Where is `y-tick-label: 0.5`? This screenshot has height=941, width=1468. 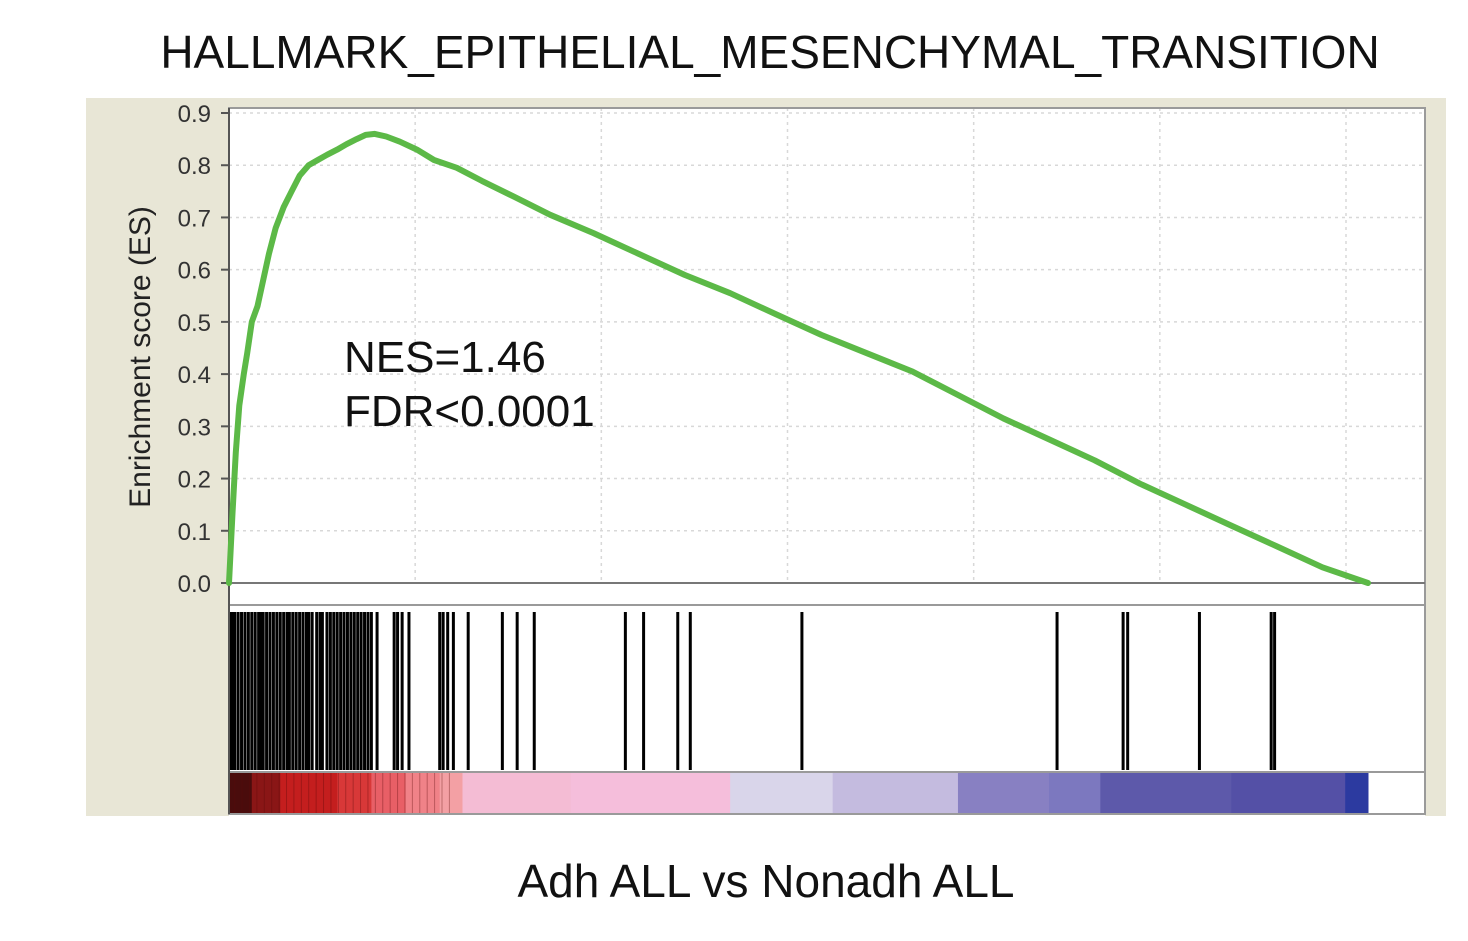
y-tick-label: 0.5 is located at coordinates (194, 323).